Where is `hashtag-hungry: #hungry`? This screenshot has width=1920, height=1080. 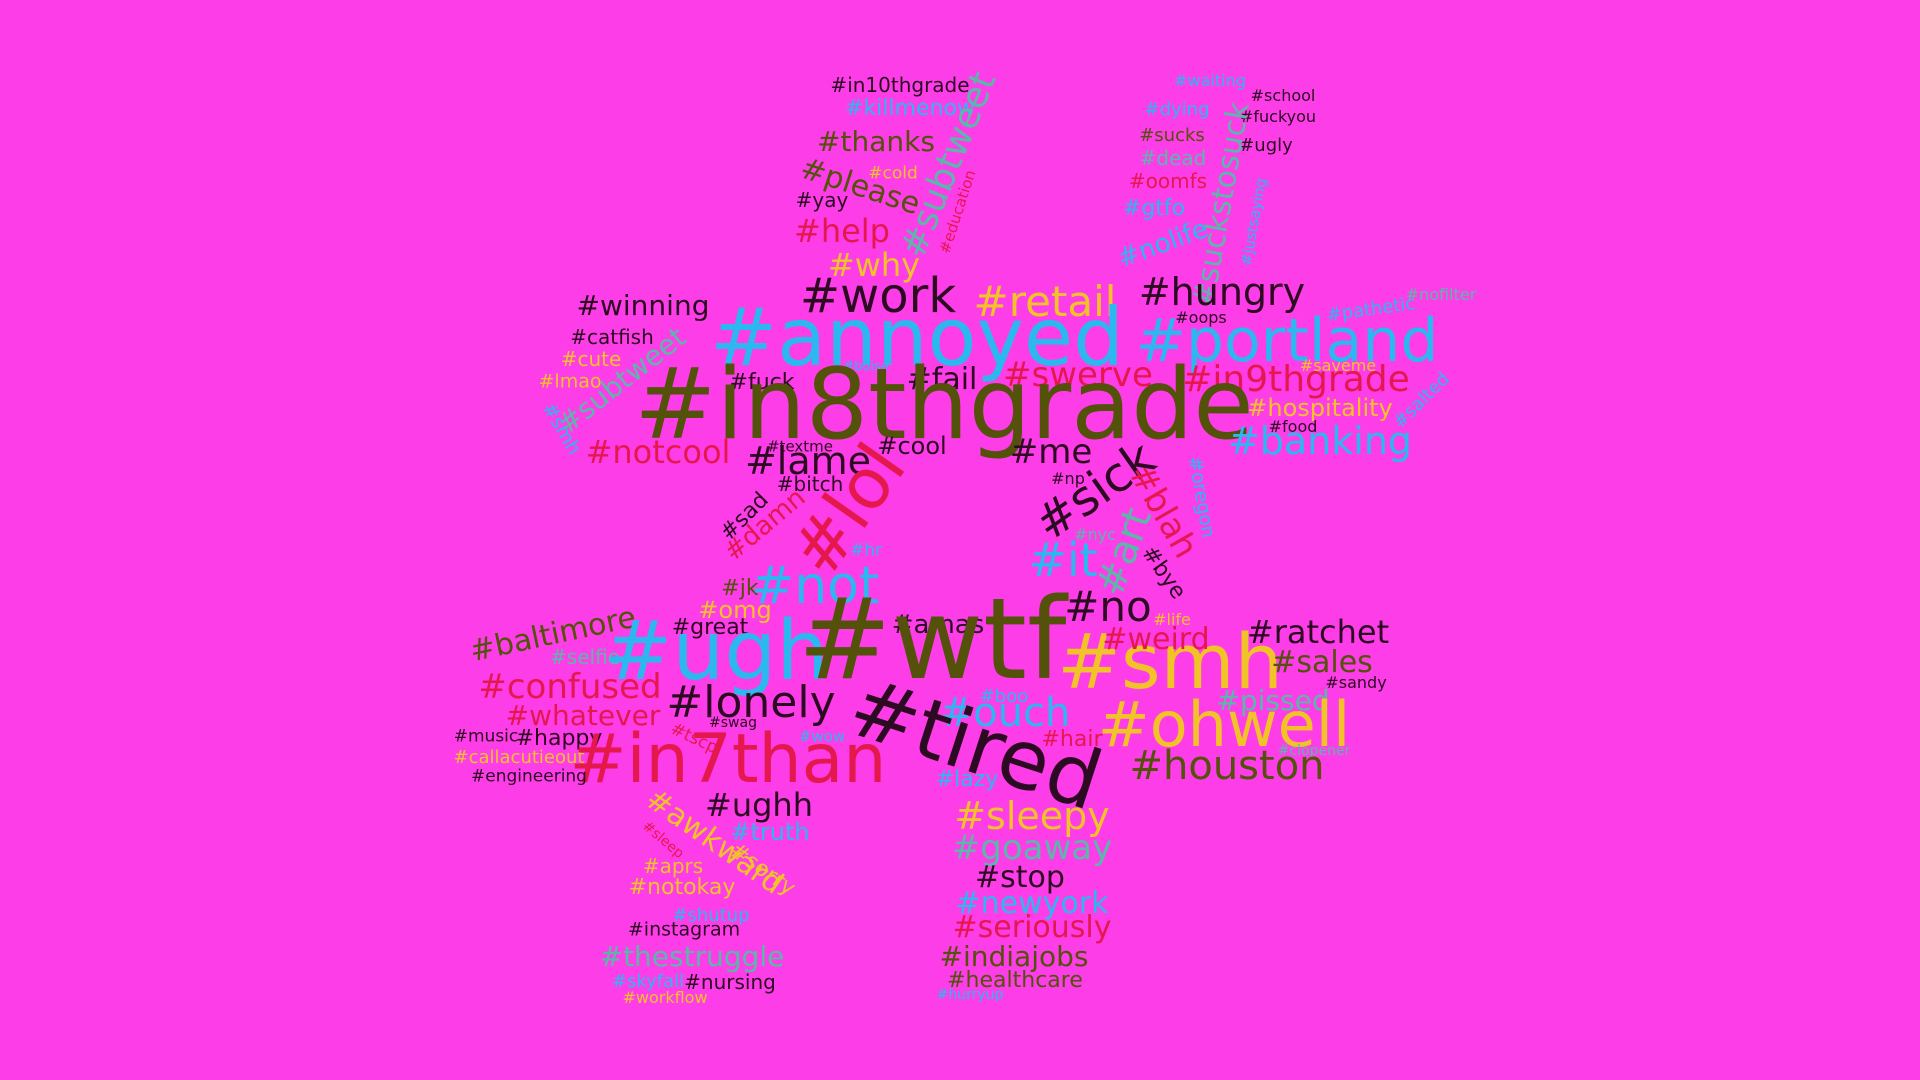
hashtag-hungry: #hungry is located at coordinates (1222, 292).